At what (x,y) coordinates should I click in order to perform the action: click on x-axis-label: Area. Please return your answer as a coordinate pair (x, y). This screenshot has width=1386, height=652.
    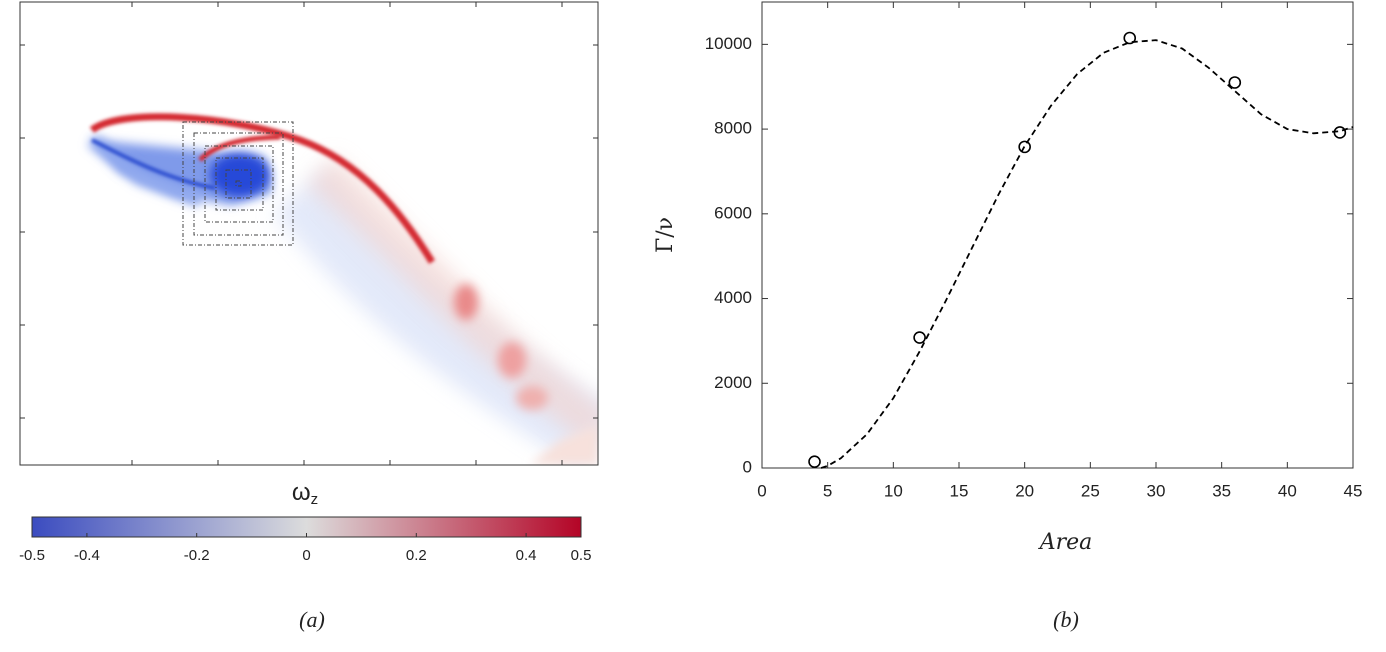
    Looking at the image, I should click on (1065, 542).